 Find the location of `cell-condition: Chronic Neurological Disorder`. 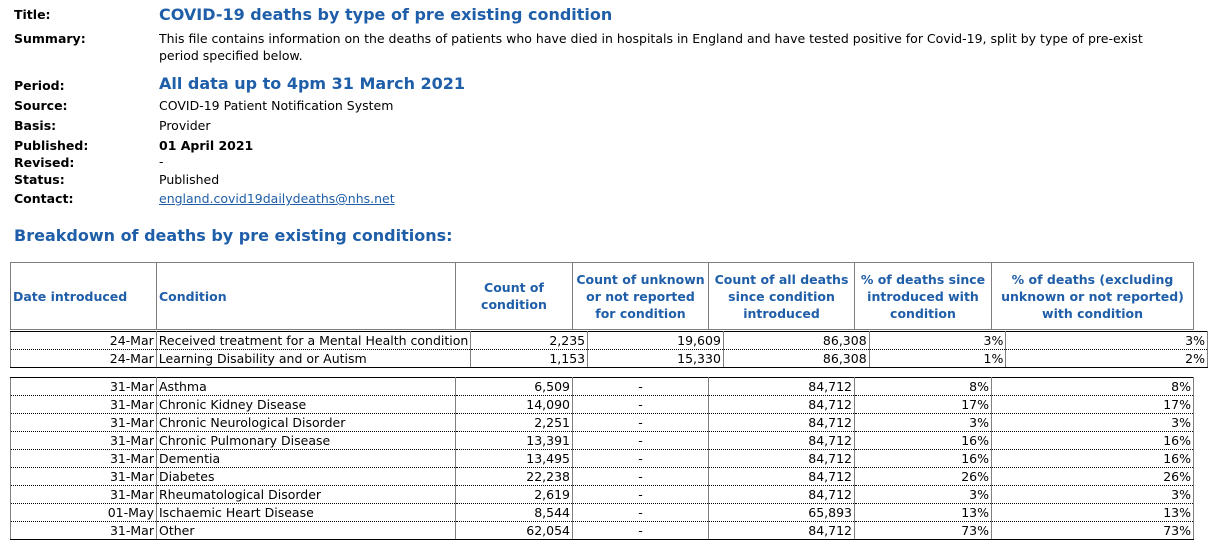

cell-condition: Chronic Neurological Disorder is located at coordinates (306, 422).